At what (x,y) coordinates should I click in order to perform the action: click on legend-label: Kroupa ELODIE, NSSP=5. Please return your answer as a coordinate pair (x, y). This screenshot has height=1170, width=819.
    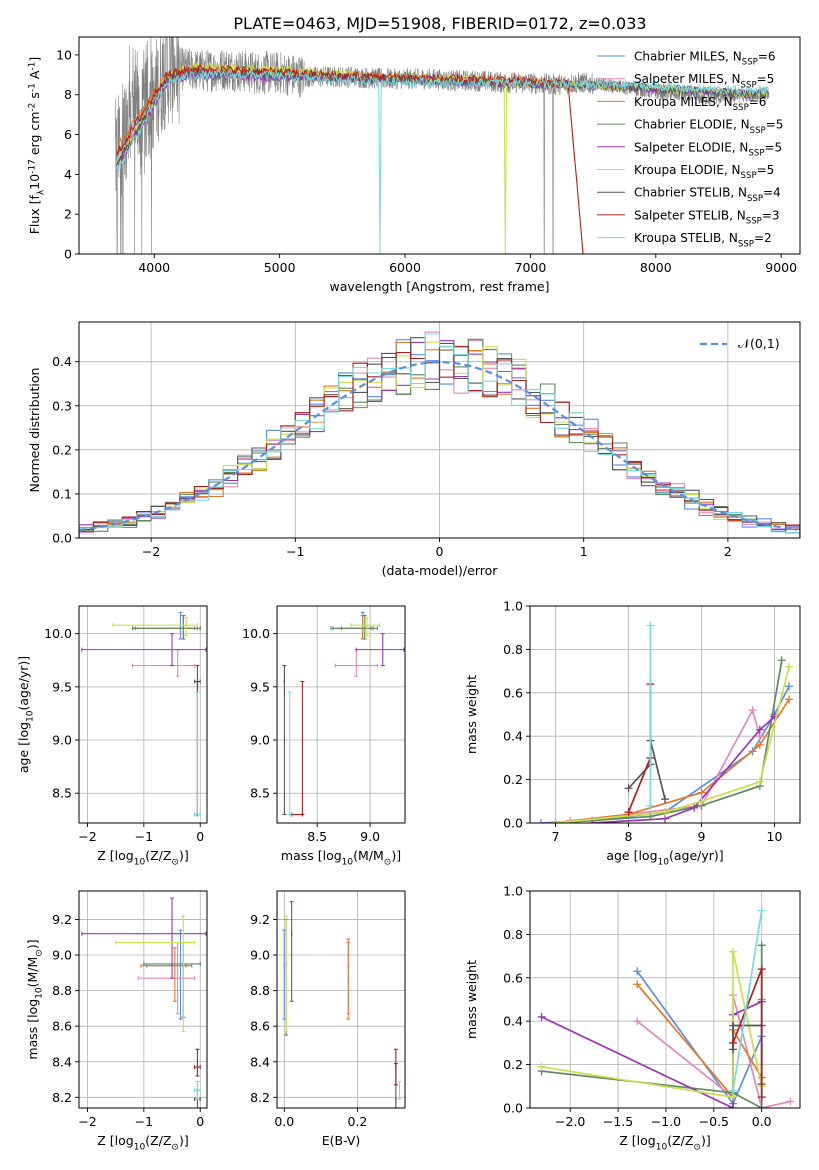
    Looking at the image, I should click on (704, 172).